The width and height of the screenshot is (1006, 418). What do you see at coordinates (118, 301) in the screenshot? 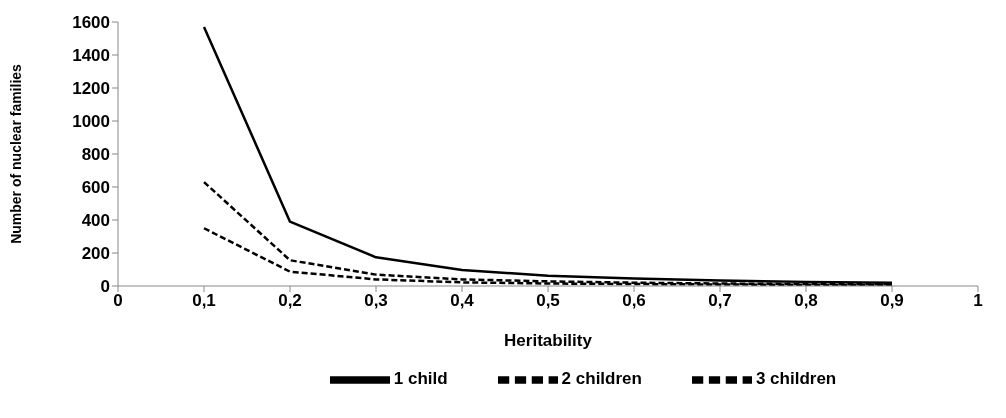
I see `x-tick-label: 0` at bounding box center [118, 301].